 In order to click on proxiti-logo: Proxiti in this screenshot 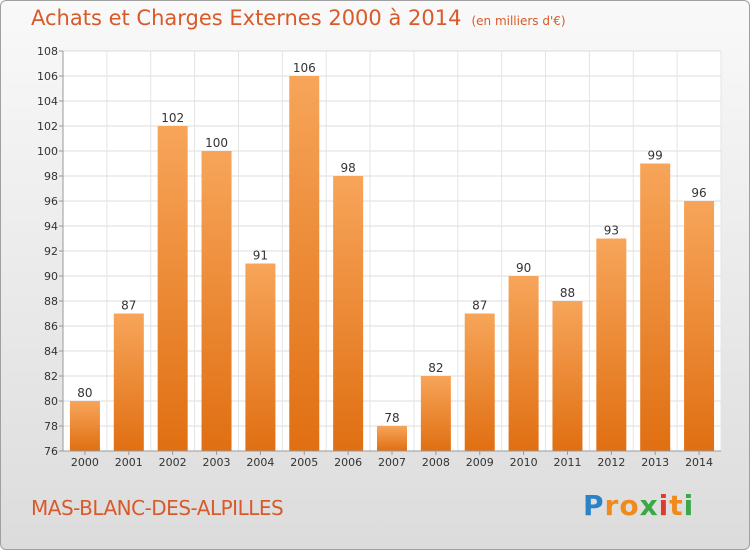, I will do `click(639, 505)`.